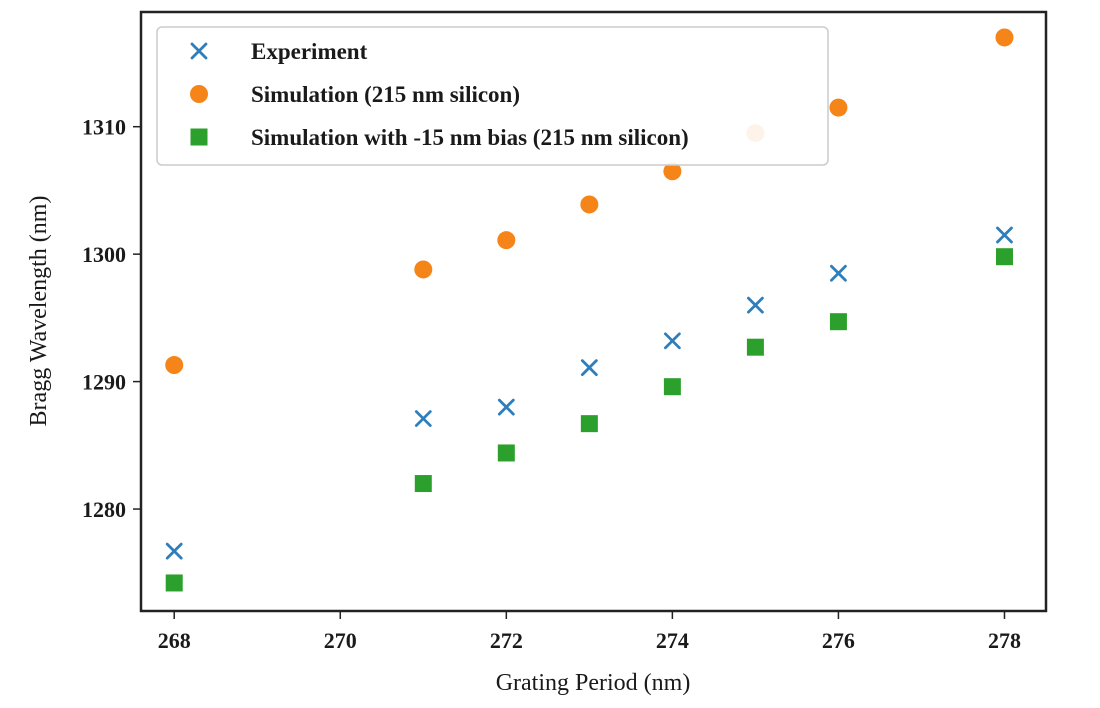 This screenshot has width=1100, height=708. Describe the element at coordinates (111, 318) in the screenshot. I see `y-axis-ticks: 1280 1290 1300 1310` at that location.